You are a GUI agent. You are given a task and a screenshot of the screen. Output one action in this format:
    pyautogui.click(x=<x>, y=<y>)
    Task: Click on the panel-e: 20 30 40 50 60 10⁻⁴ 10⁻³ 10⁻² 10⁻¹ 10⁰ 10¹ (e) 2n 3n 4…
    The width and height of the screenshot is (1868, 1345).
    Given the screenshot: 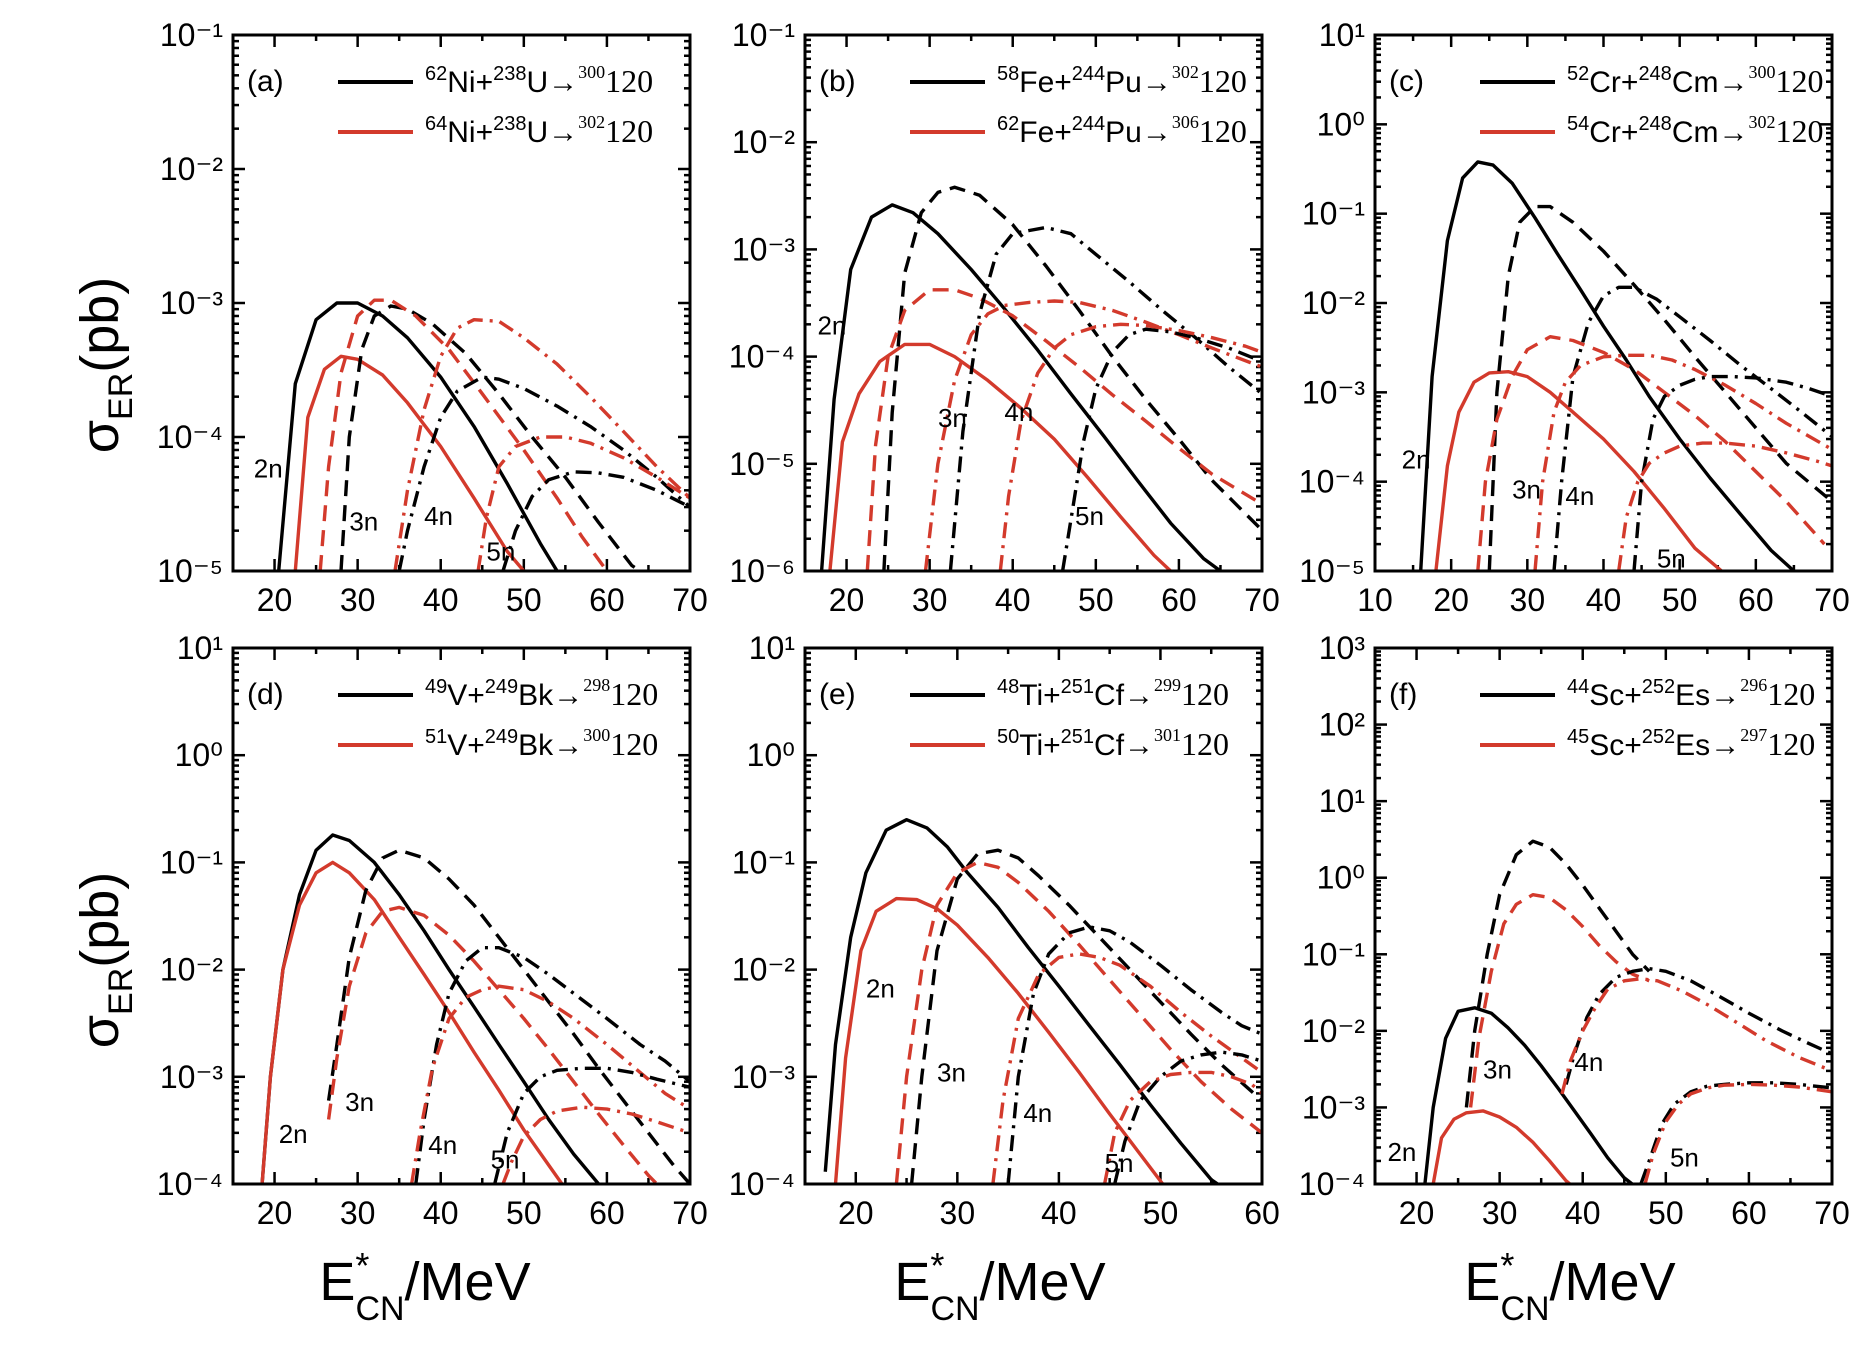 What is the action you would take?
    pyautogui.click(x=1004, y=930)
    